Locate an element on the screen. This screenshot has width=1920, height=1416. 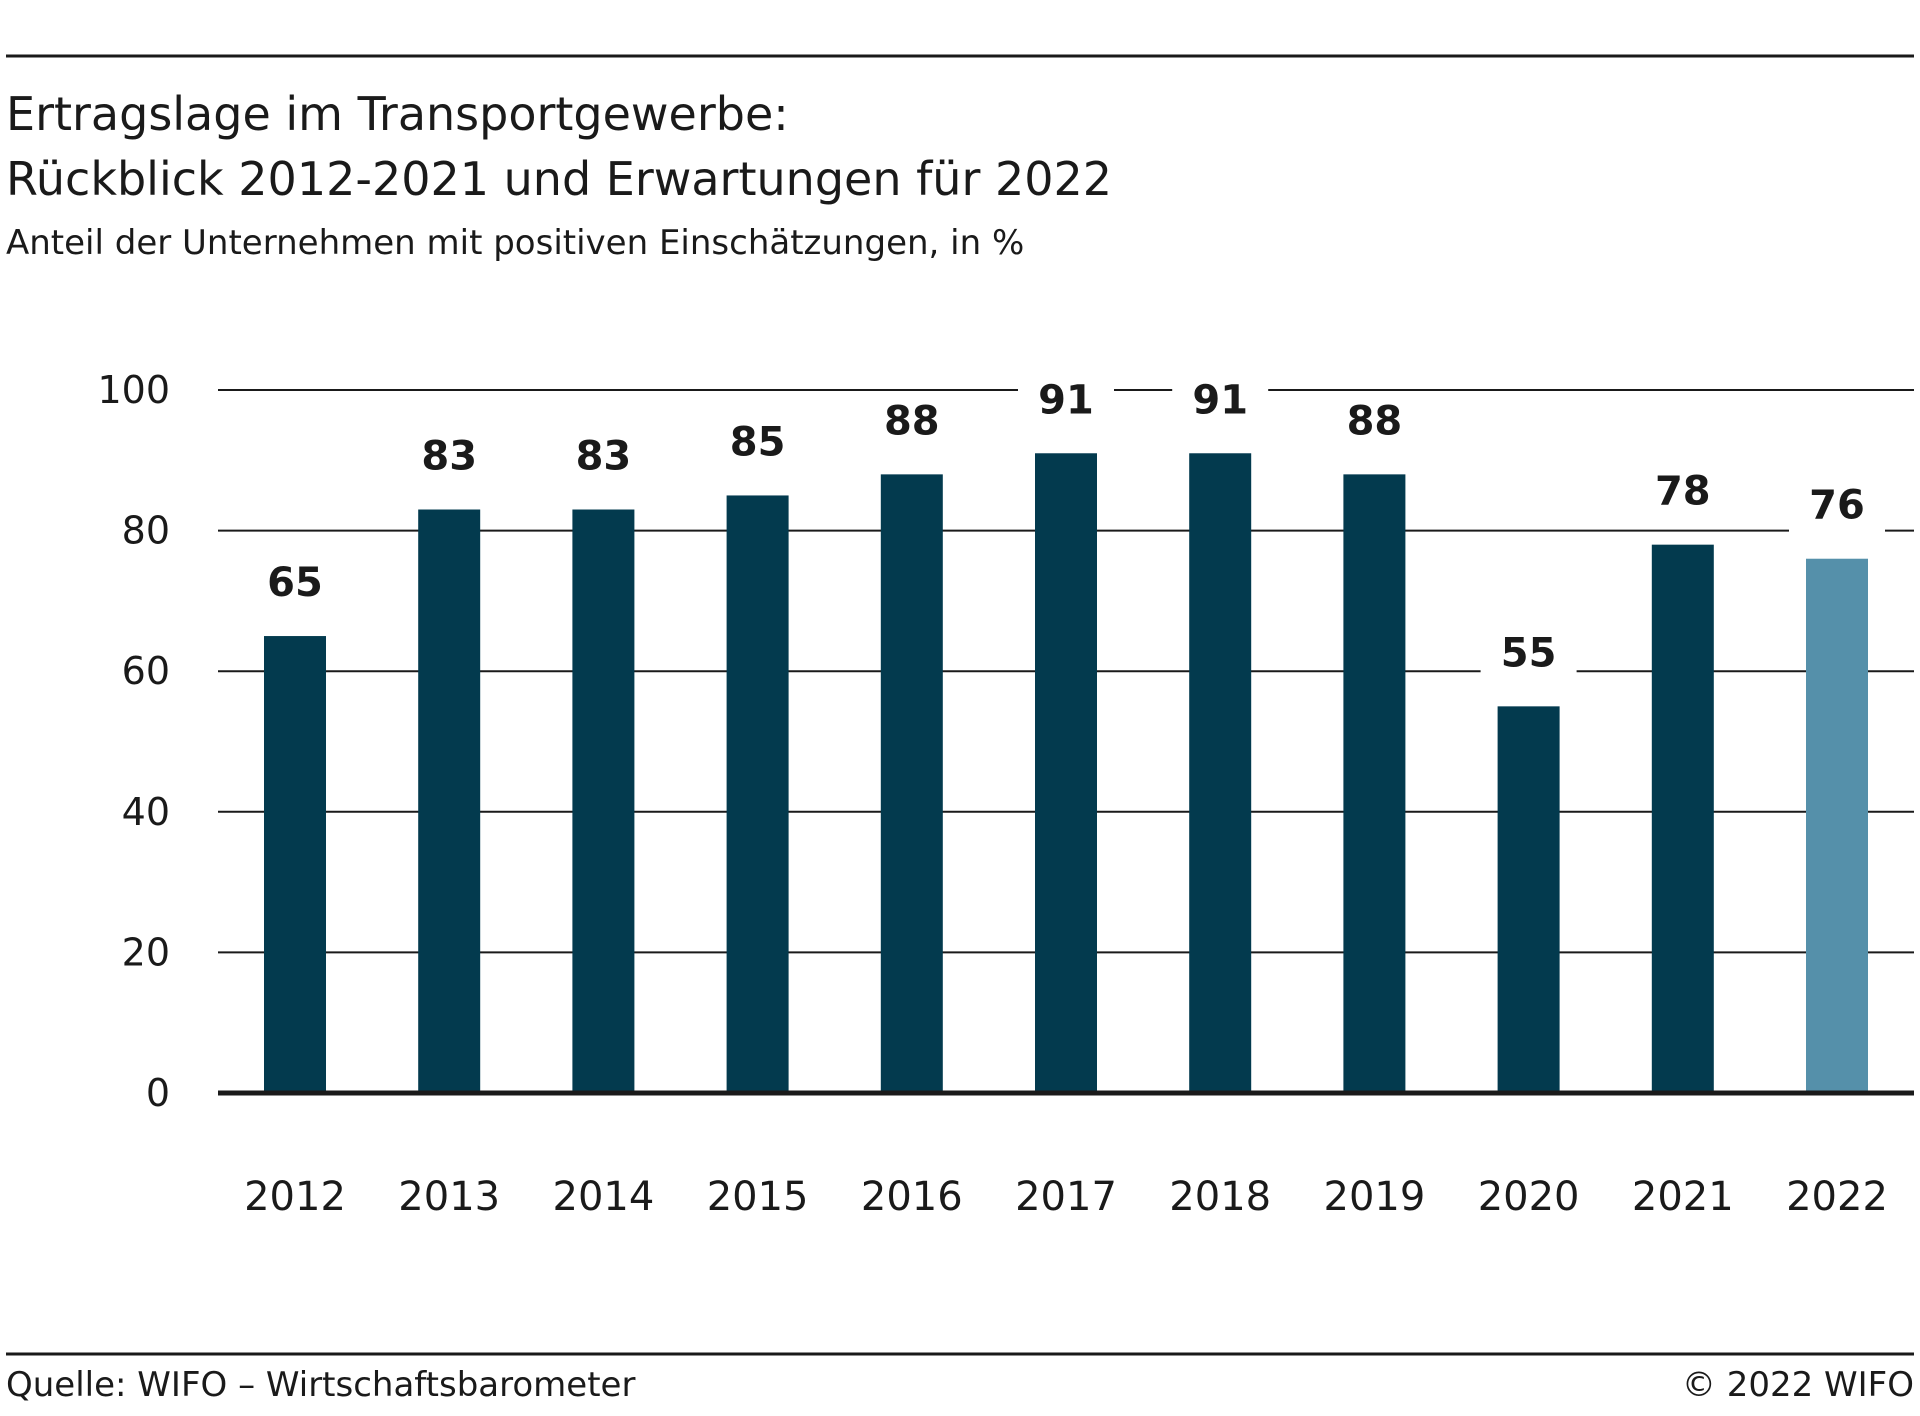
value-label-bg-2018 is located at coordinates (1220, 400).